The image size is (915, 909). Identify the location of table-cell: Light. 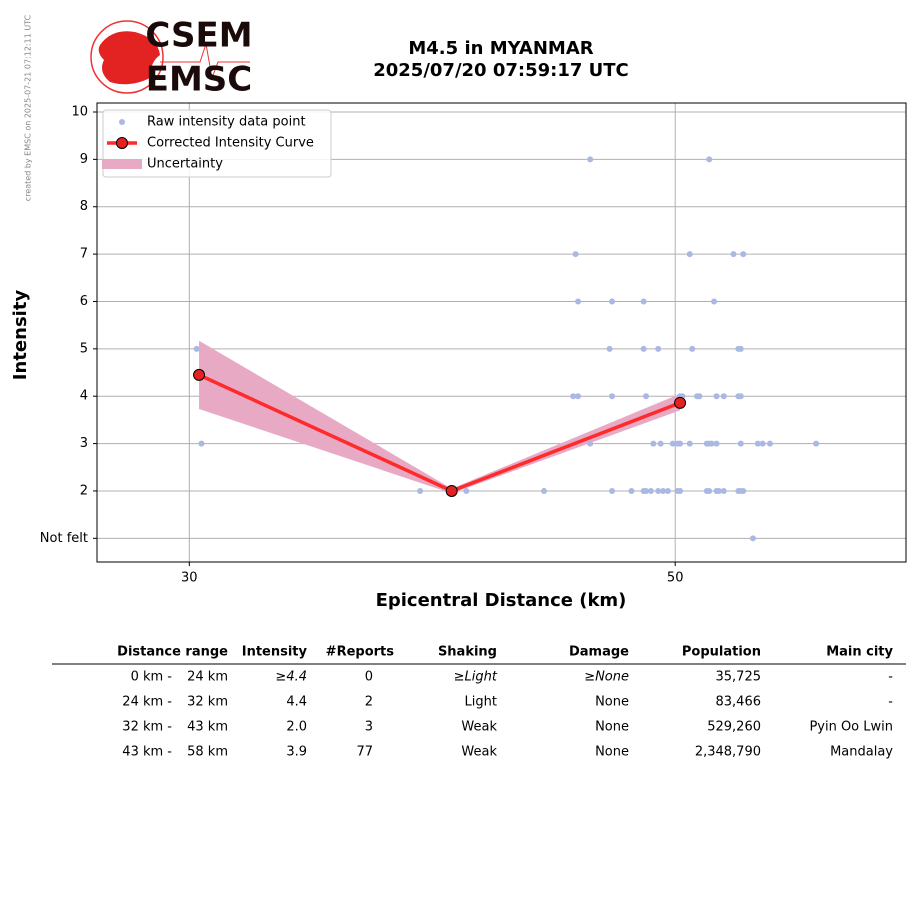
(481, 702).